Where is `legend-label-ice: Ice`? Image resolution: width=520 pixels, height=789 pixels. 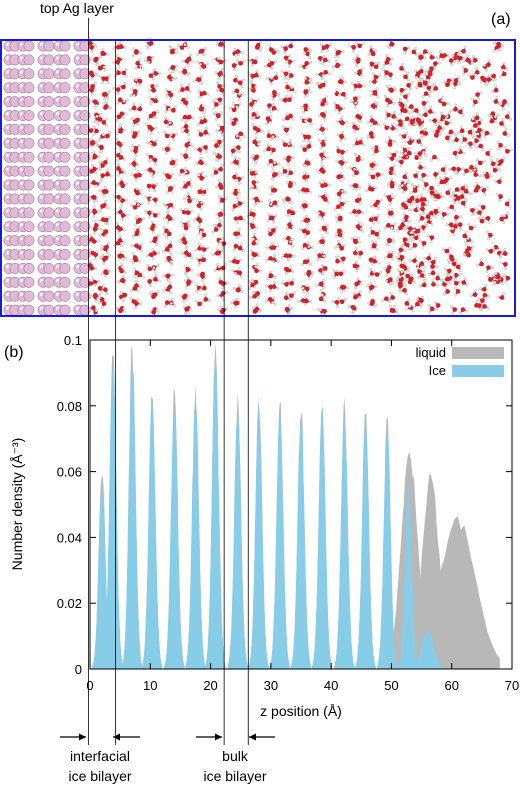
legend-label-ice: Ice is located at coordinates (437, 370).